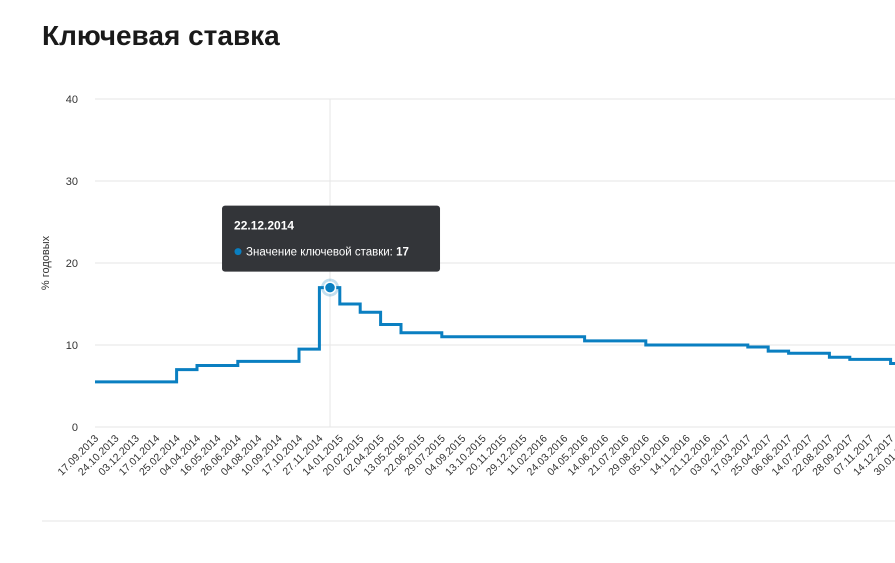 Image resolution: width=895 pixels, height=563 pixels. I want to click on tooltip-value: 17, so click(402, 253).